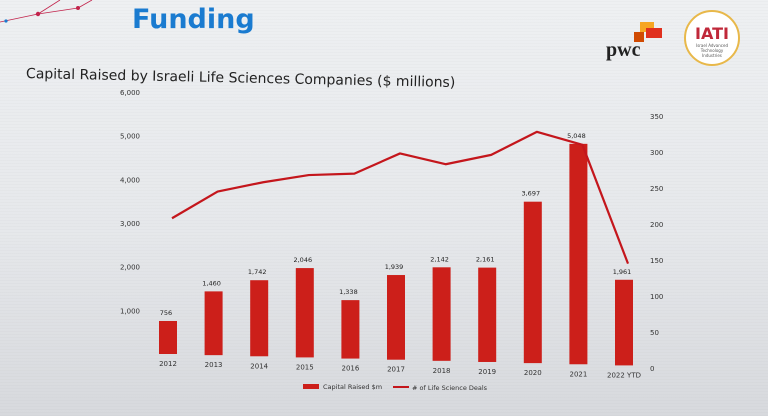  What do you see at coordinates (622, 272) in the screenshot?
I see `bar-value-label: 1,961` at bounding box center [622, 272].